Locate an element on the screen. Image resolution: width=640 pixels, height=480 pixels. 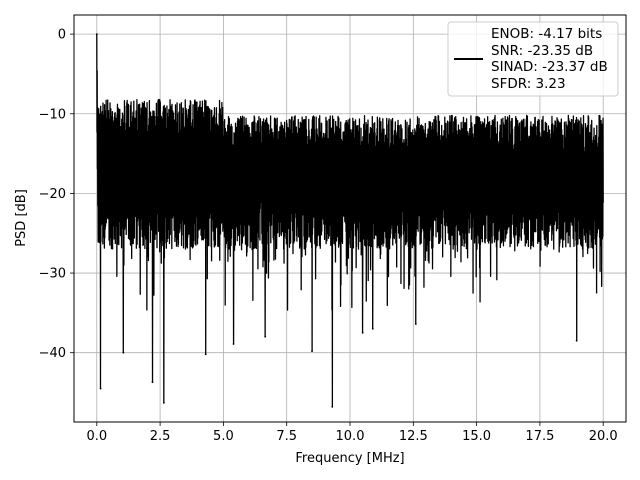
x-tick-label: 15.0 is located at coordinates (476, 436).